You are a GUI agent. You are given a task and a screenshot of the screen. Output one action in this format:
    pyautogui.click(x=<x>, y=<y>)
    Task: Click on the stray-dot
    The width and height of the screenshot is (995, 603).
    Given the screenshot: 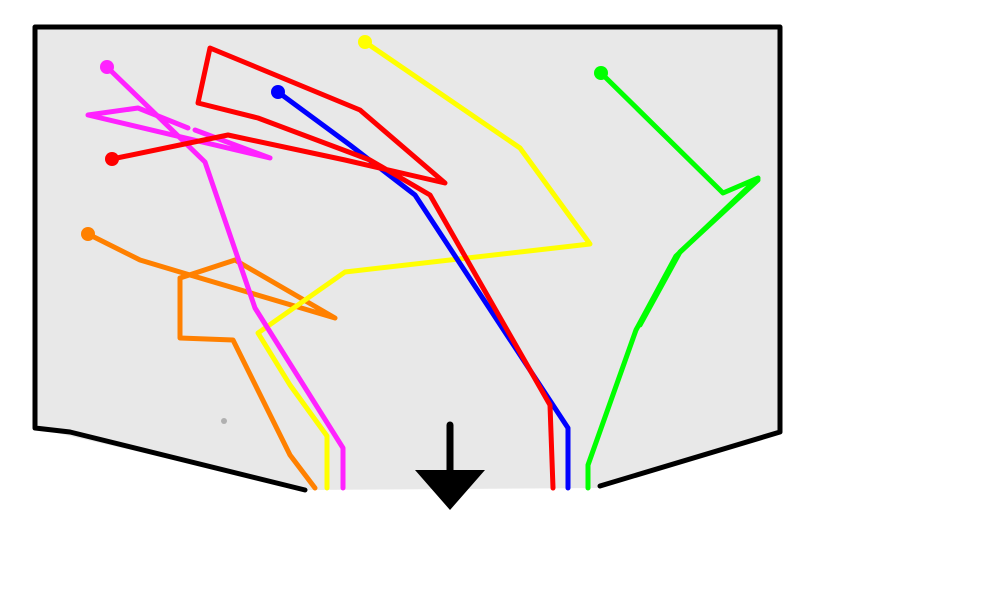 What is the action you would take?
    pyautogui.click(x=224, y=421)
    